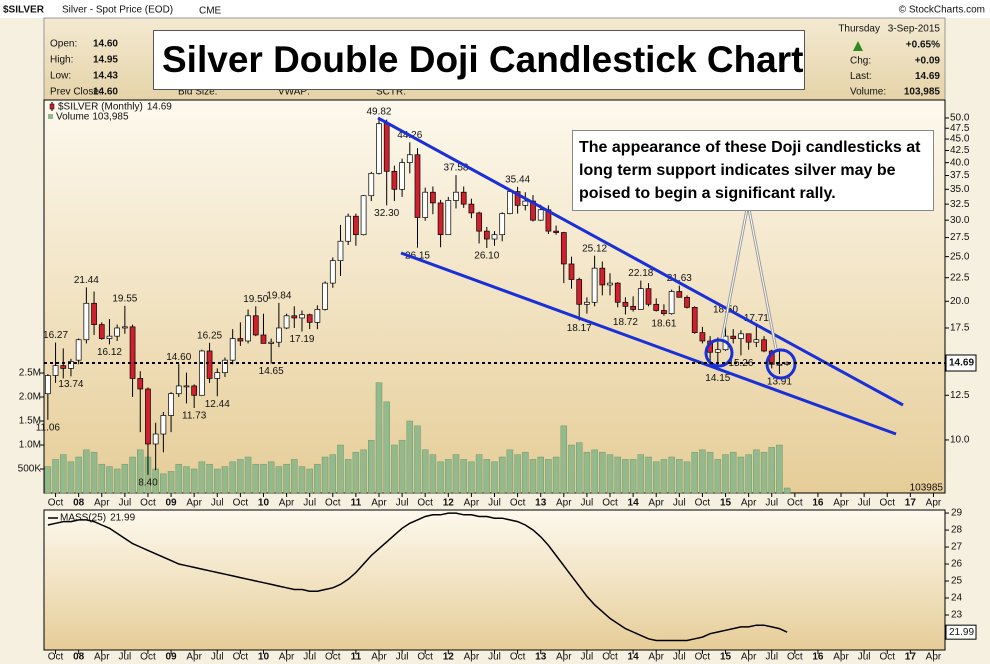  Describe the element at coordinates (122, 518) in the screenshot. I see `legend-value: 21.99` at that location.